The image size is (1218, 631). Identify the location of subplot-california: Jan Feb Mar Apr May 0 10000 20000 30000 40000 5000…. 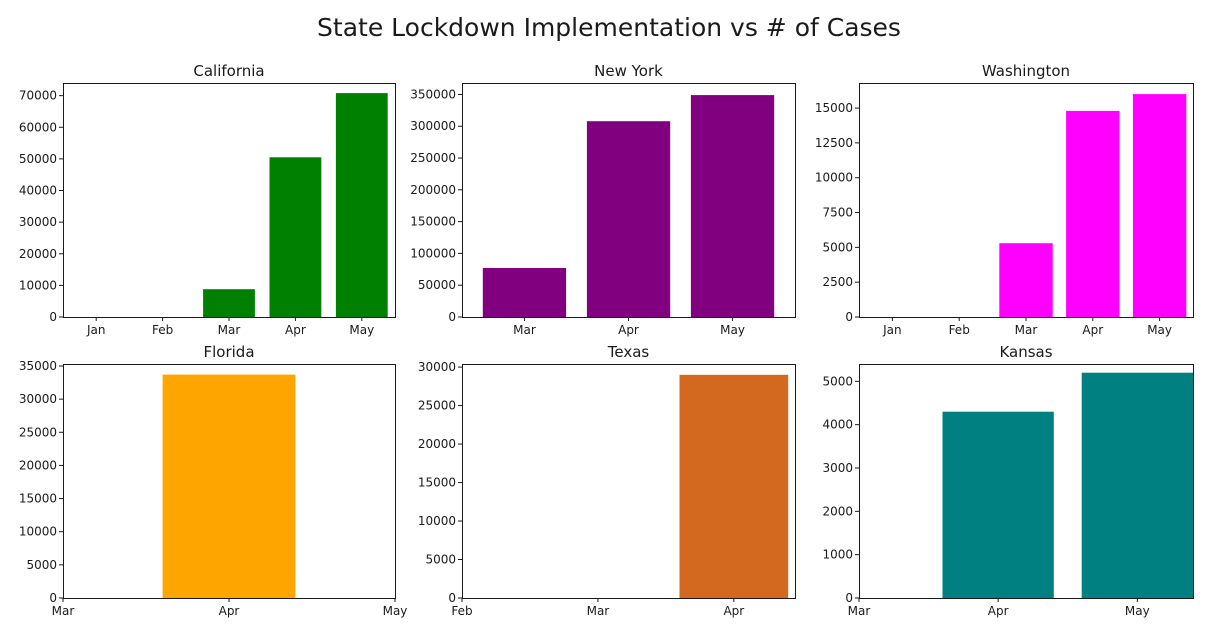
(207, 199).